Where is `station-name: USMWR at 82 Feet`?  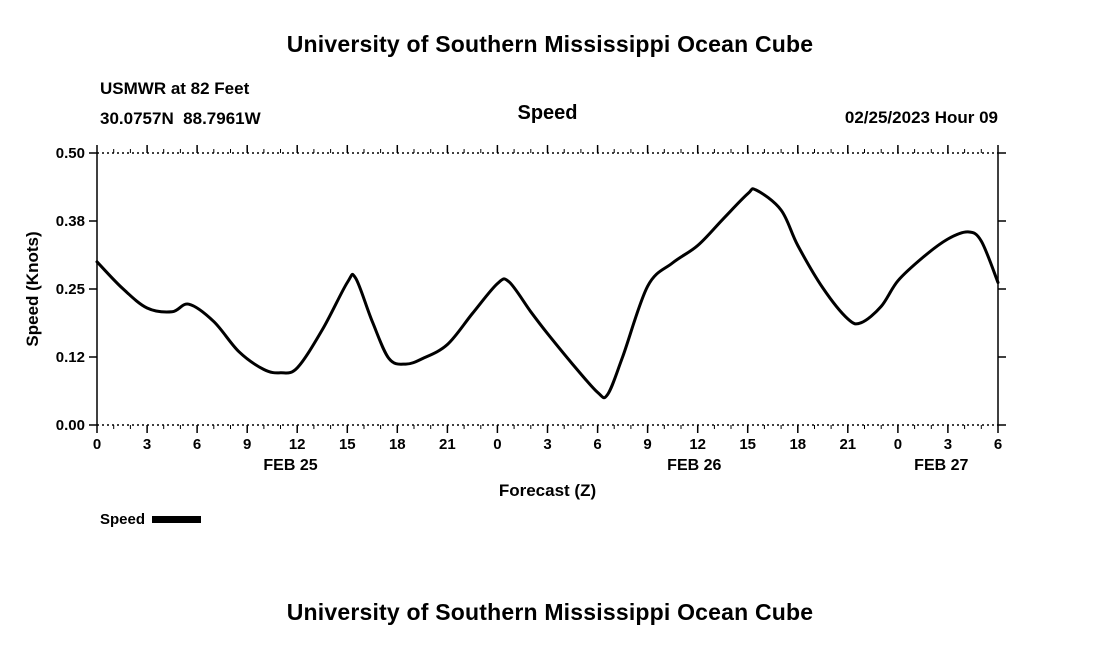
station-name: USMWR at 82 Feet is located at coordinates (175, 88).